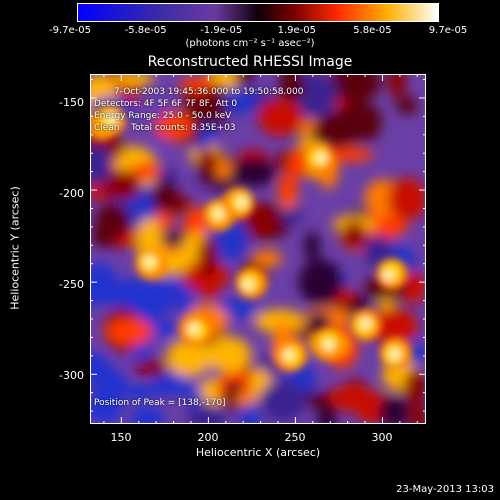  Describe the element at coordinates (15, 248) in the screenshot. I see `y-axis-label: Heliocentric Y (arcsec)` at that location.